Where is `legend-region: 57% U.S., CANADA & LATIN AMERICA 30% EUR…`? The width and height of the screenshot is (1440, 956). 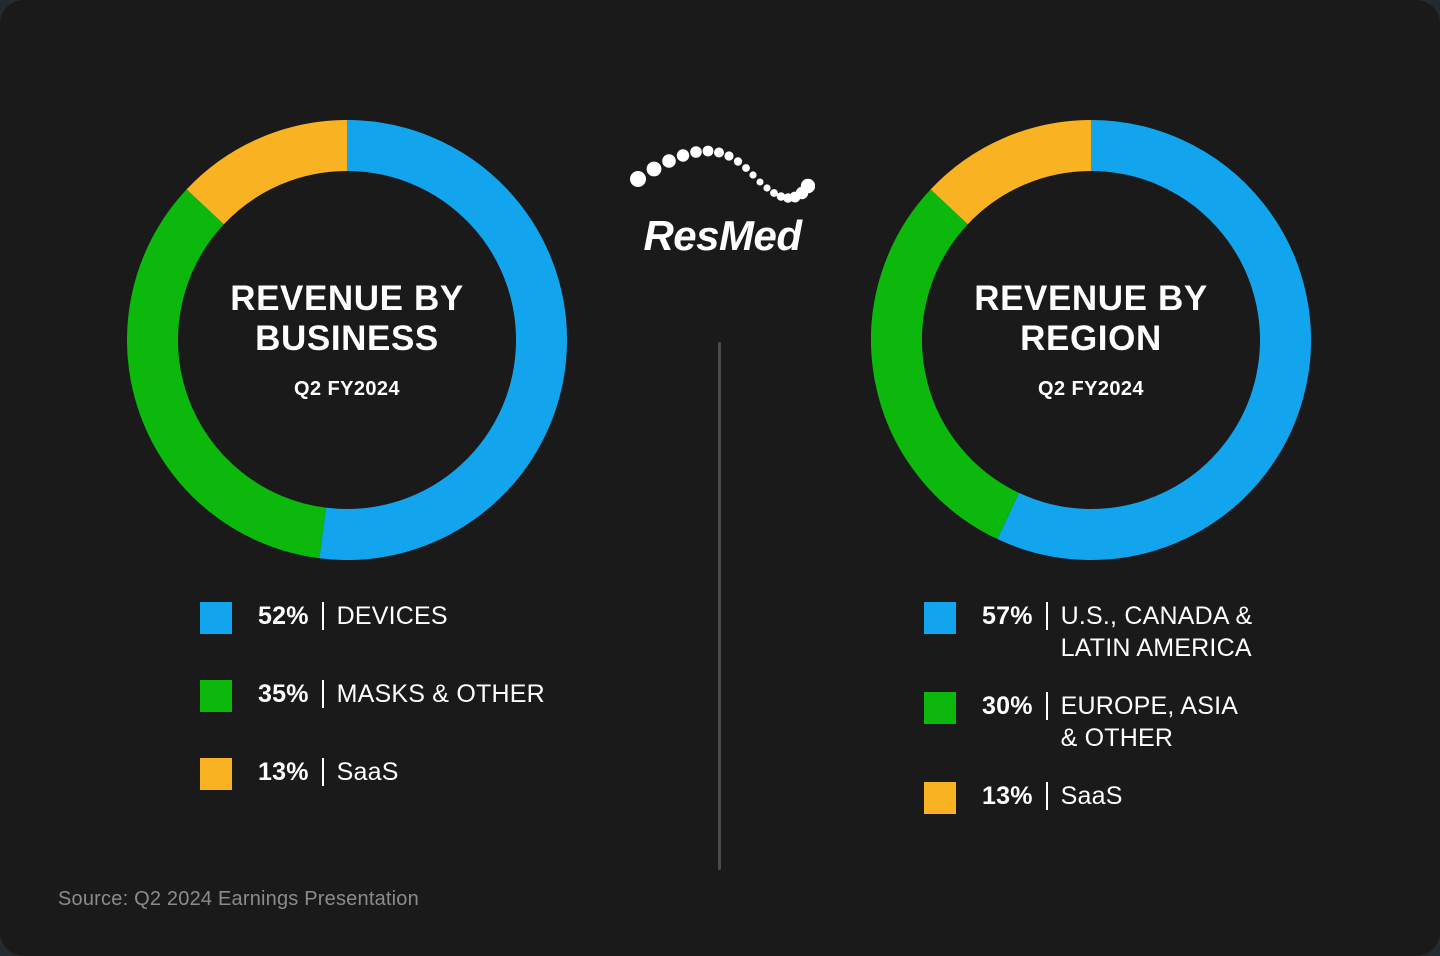
legend-region: 57% U.S., CANADA & LATIN AMERICA 30% EUR… is located at coordinates (1154, 707).